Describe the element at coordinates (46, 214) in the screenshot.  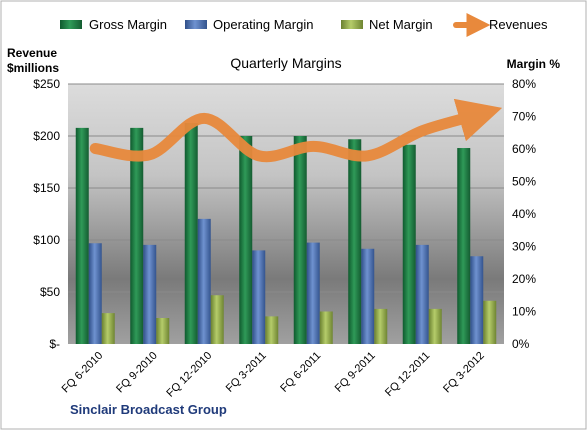
I see `left-axis-ticks: $- $50 $100 $150 $200 $250` at that location.